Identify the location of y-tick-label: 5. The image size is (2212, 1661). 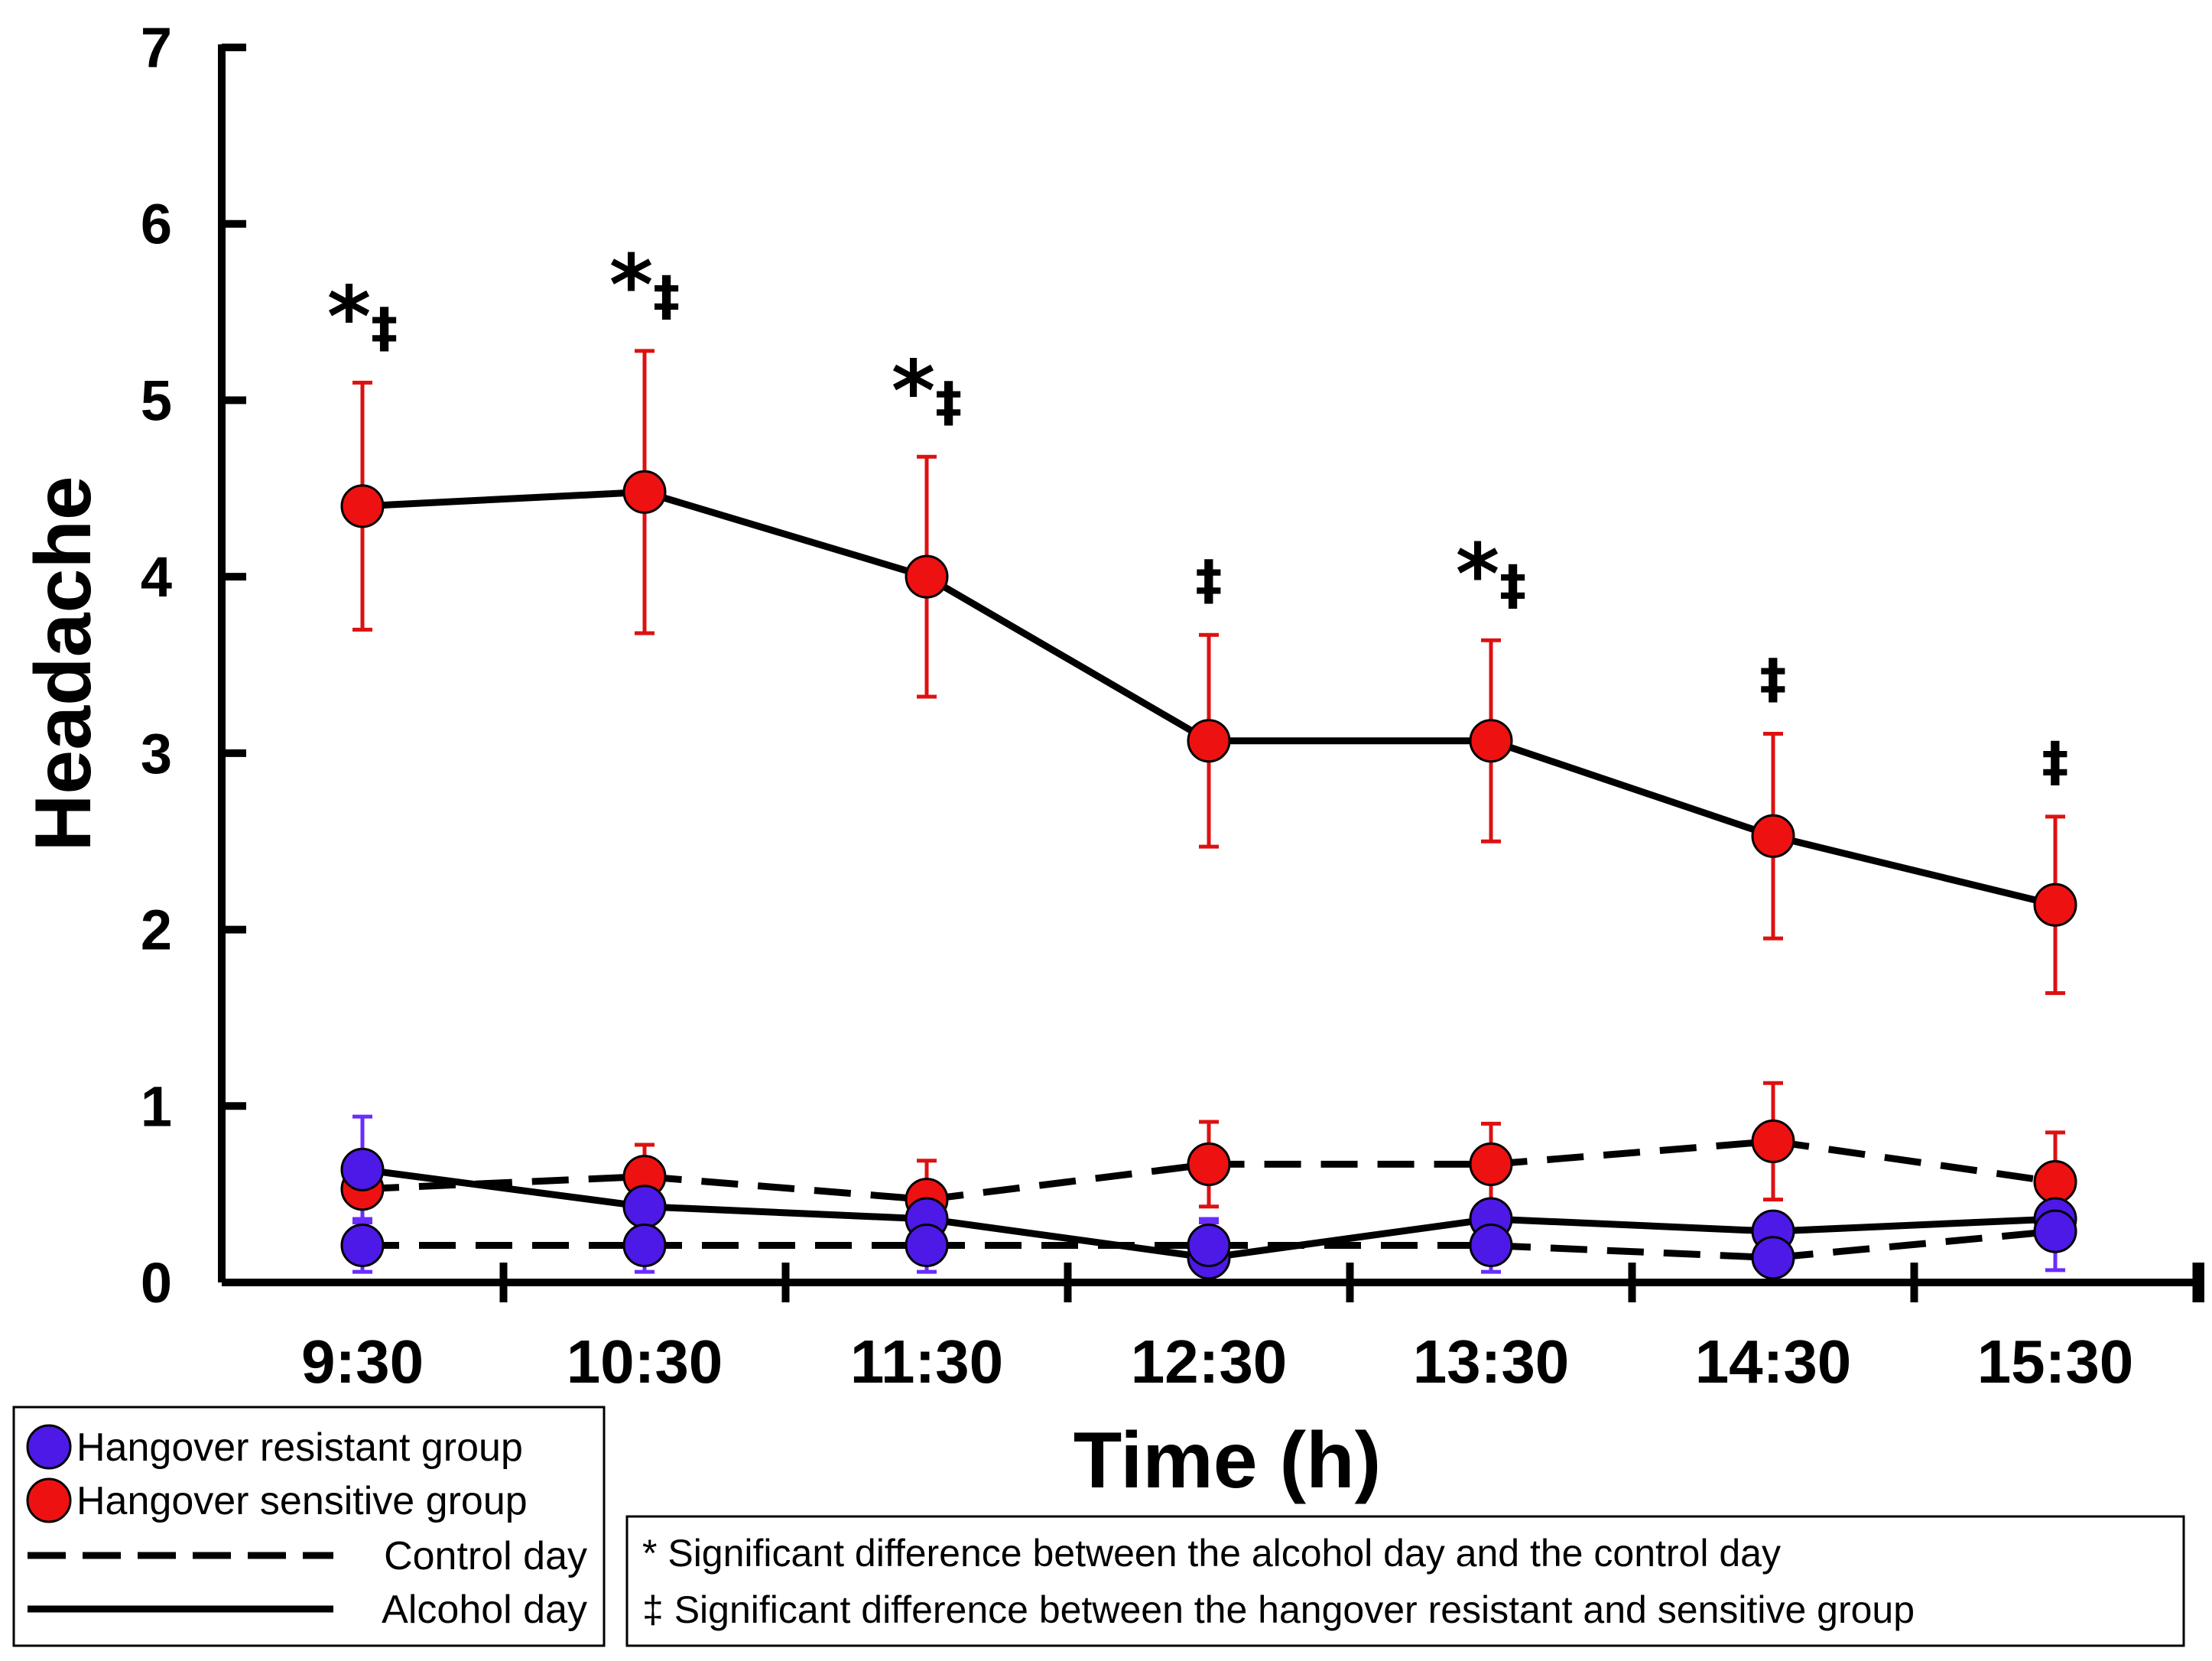
(156, 400).